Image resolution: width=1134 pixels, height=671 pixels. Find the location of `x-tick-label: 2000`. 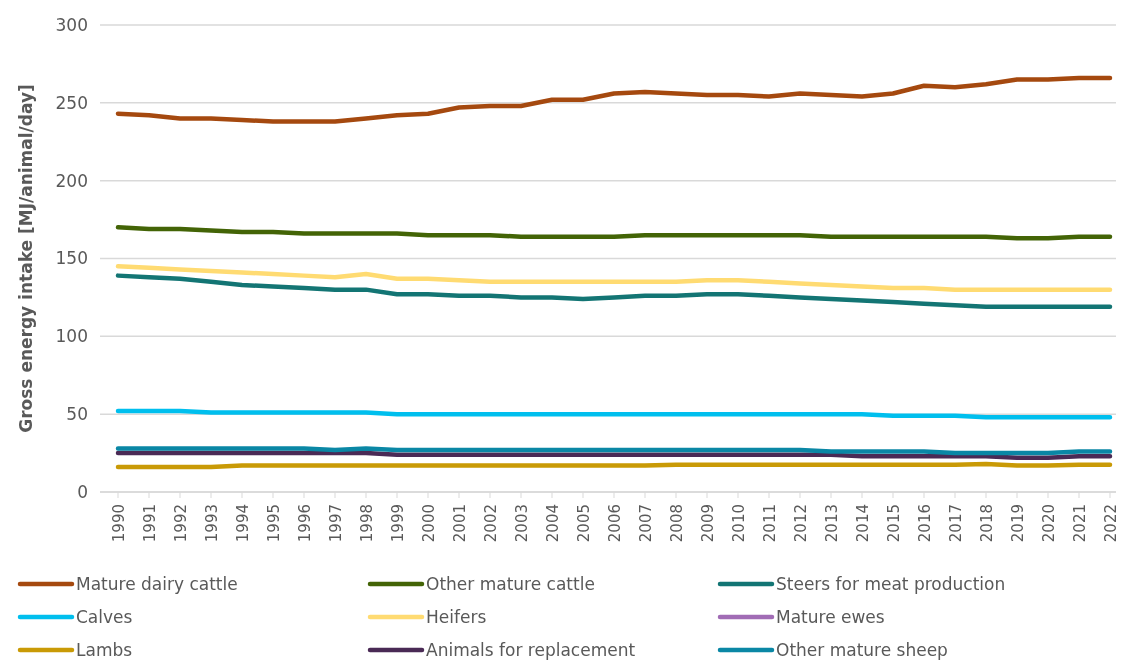

x-tick-label: 2000 is located at coordinates (429, 523).